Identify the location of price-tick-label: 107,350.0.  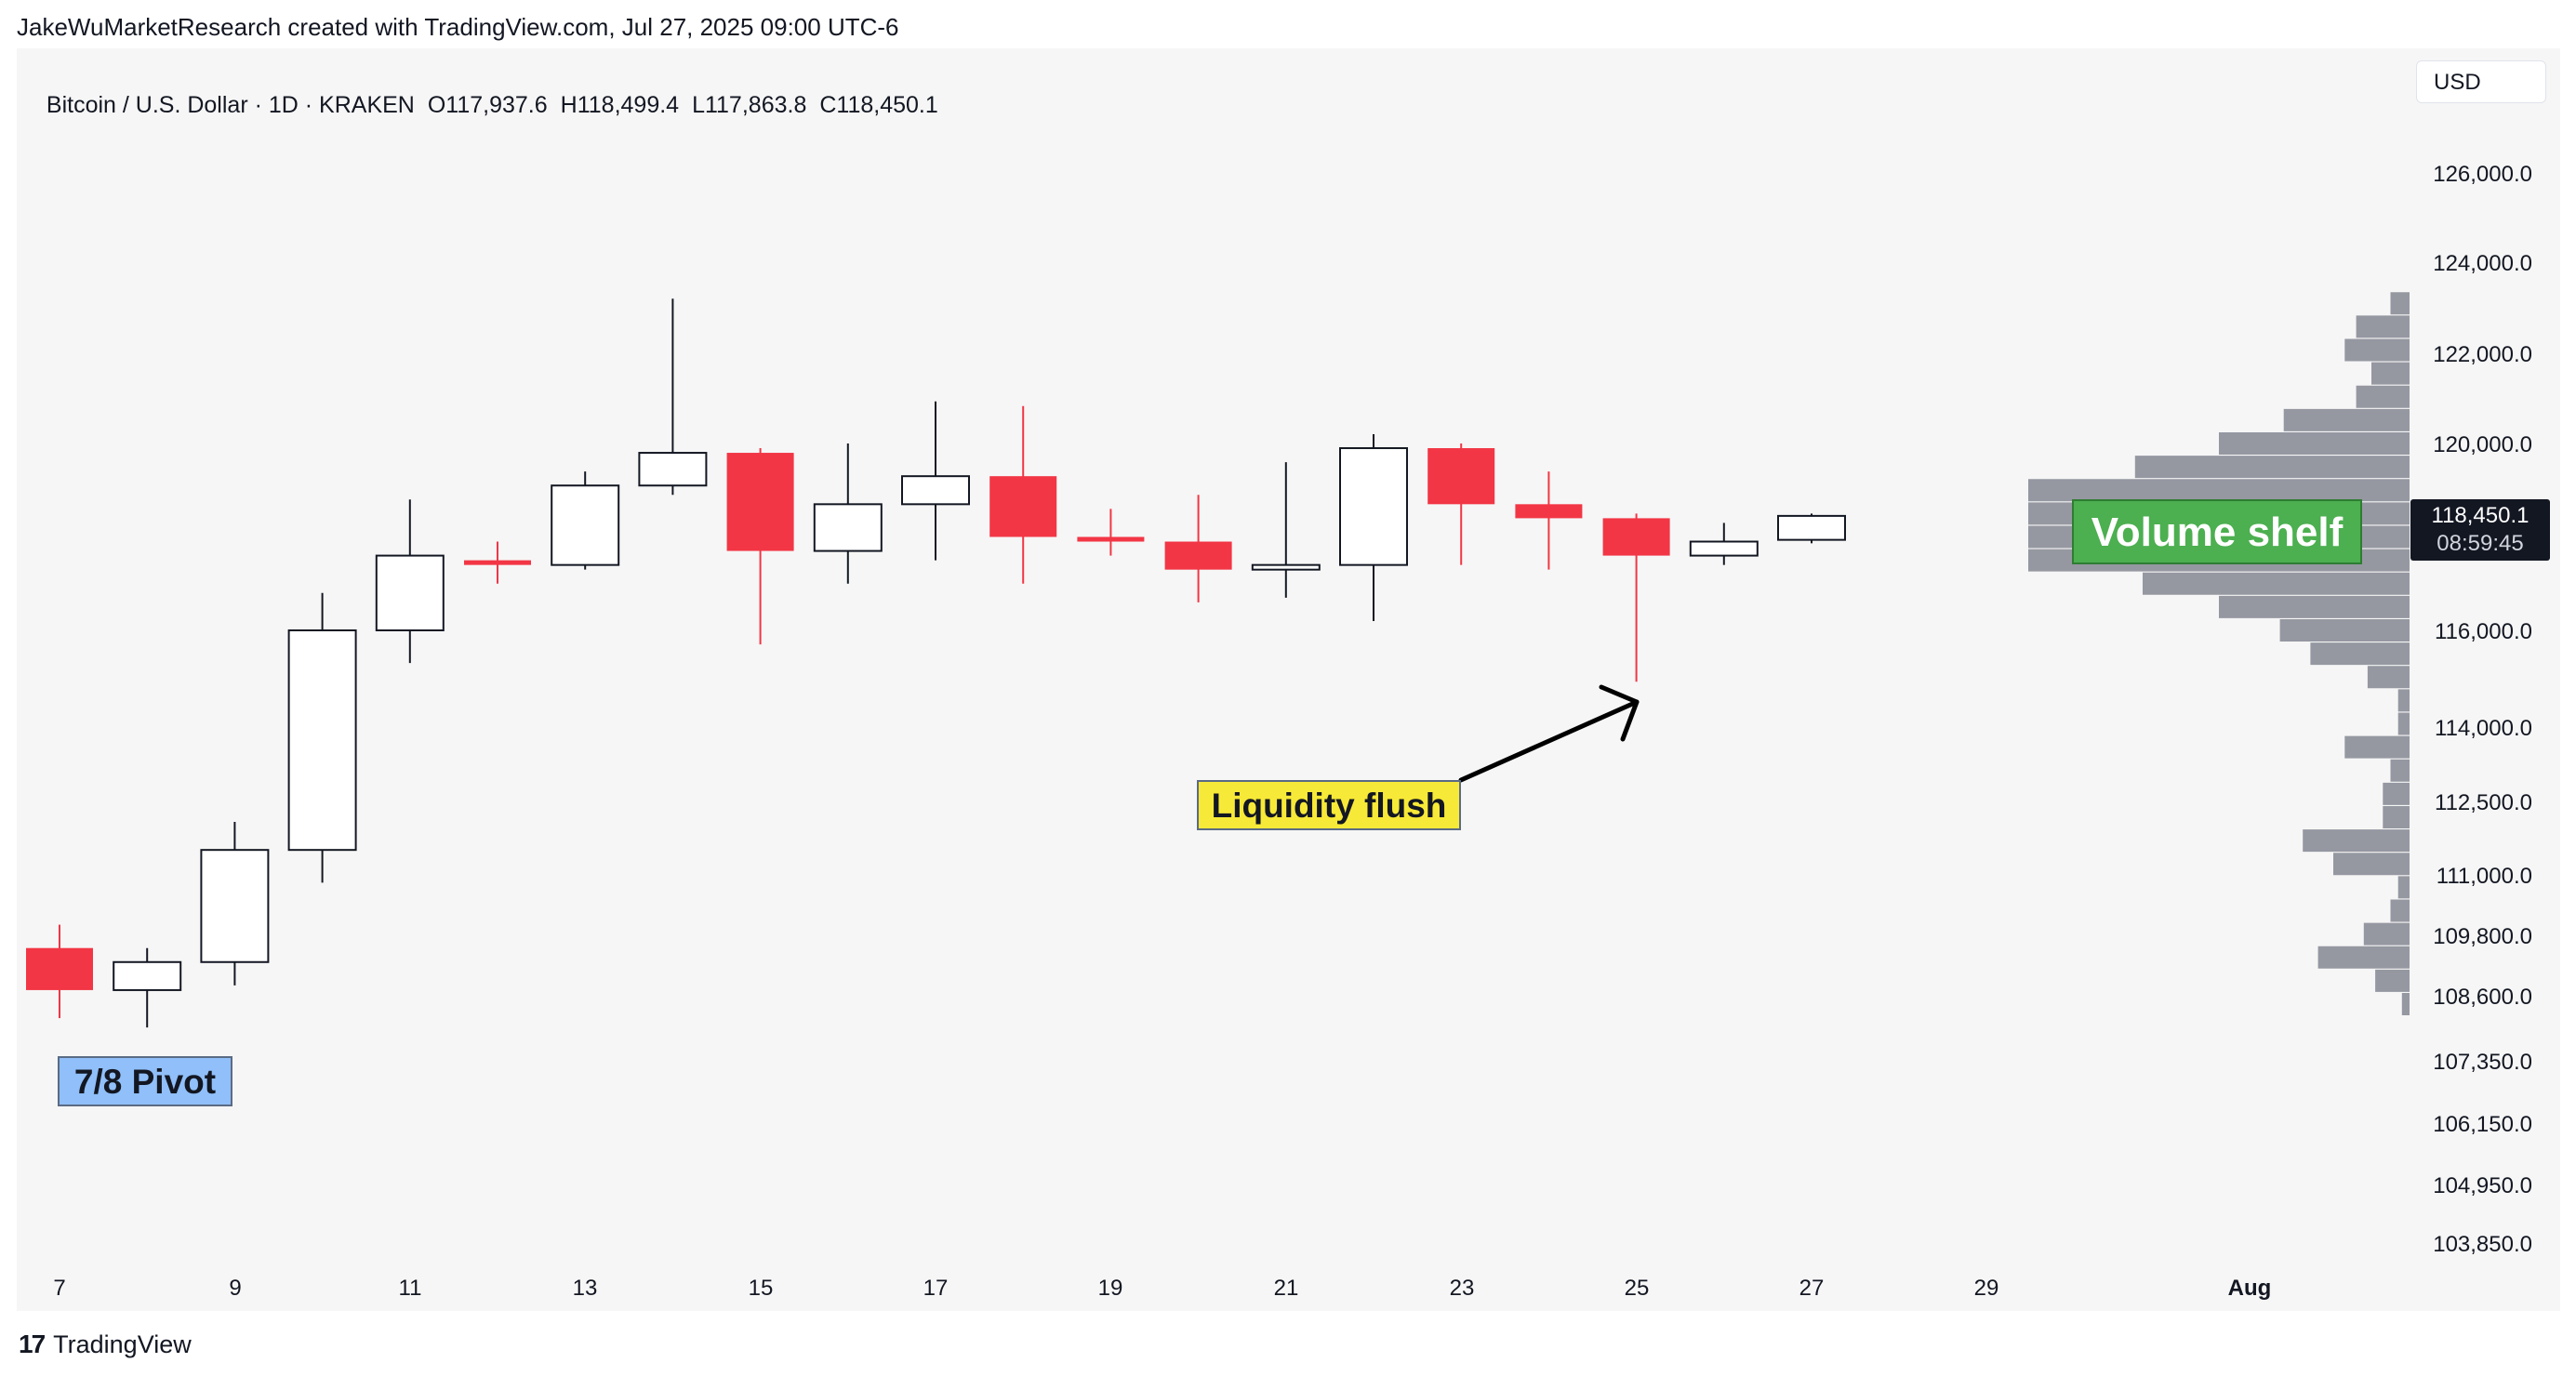
(2482, 1062).